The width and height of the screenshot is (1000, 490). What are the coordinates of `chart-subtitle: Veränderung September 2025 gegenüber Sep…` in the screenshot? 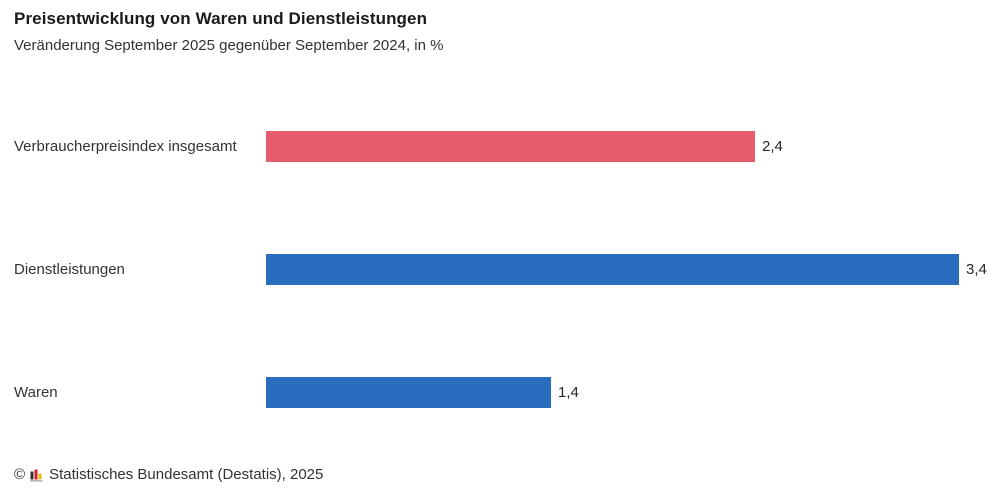 It's located at (229, 45).